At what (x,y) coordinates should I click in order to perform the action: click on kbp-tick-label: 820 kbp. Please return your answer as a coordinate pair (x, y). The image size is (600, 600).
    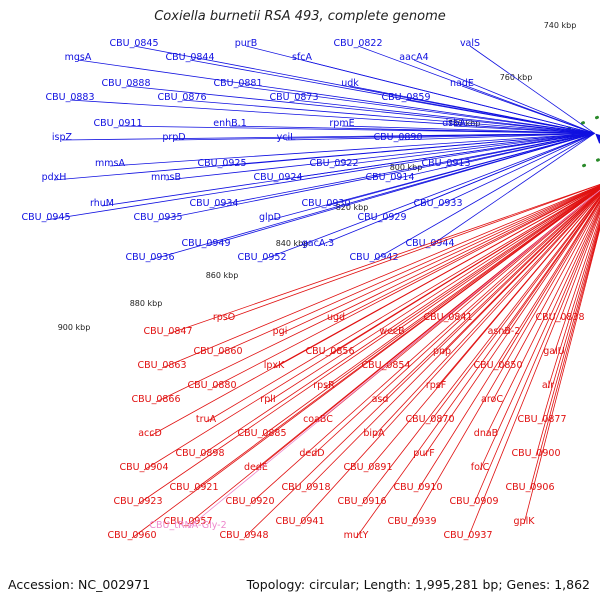
    Looking at the image, I should click on (352, 207).